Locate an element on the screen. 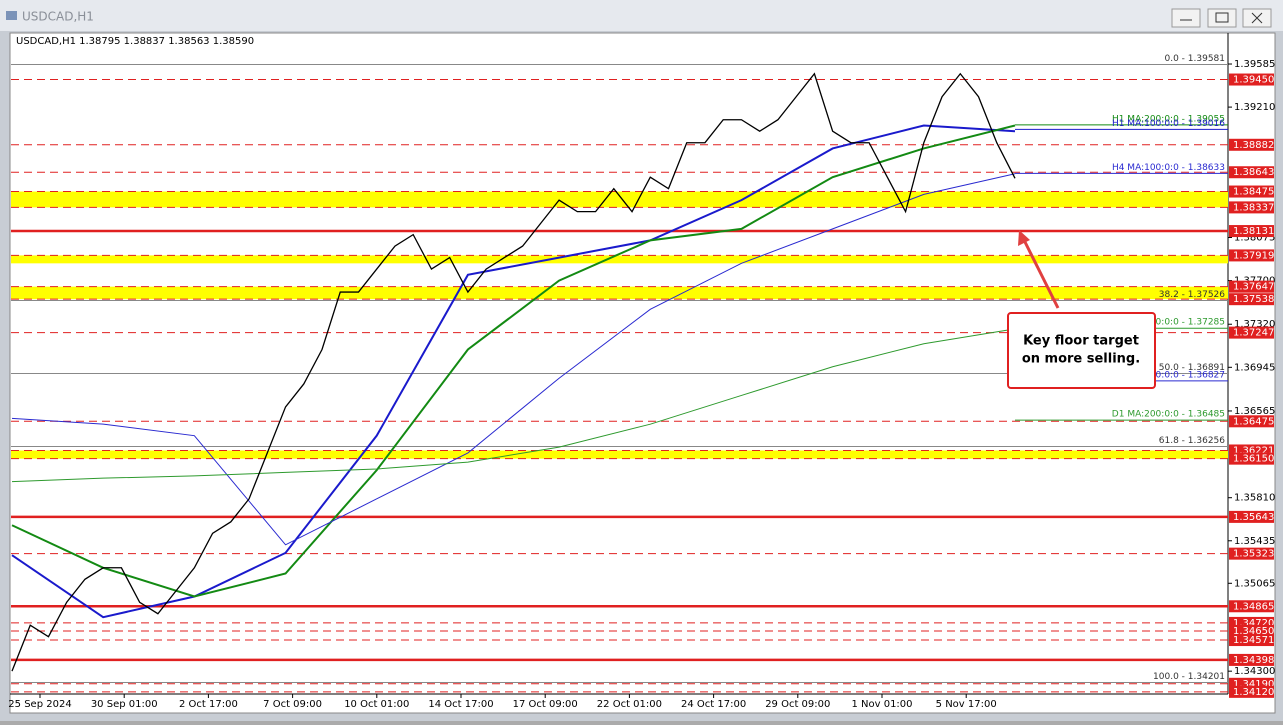  window-icon is located at coordinates (11, 15).